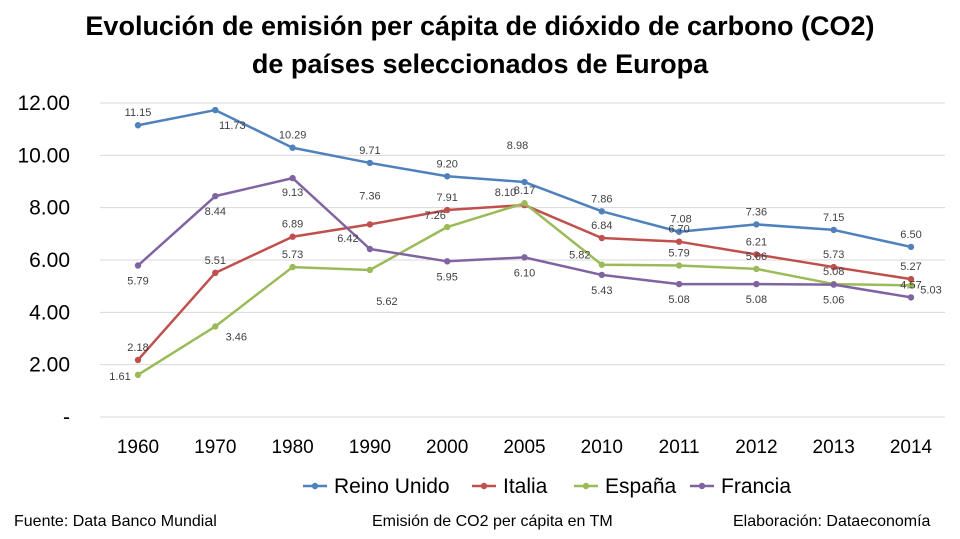 The height and width of the screenshot is (539, 960). I want to click on data-label: 5.03, so click(930, 290).